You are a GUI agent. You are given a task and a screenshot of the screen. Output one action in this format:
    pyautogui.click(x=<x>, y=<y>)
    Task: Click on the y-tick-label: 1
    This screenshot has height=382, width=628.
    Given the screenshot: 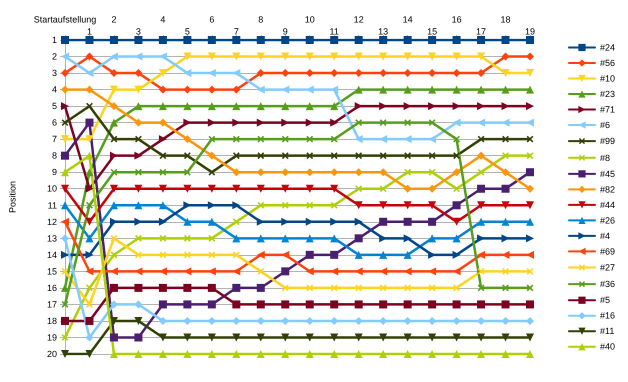 What is the action you would take?
    pyautogui.click(x=54, y=40)
    